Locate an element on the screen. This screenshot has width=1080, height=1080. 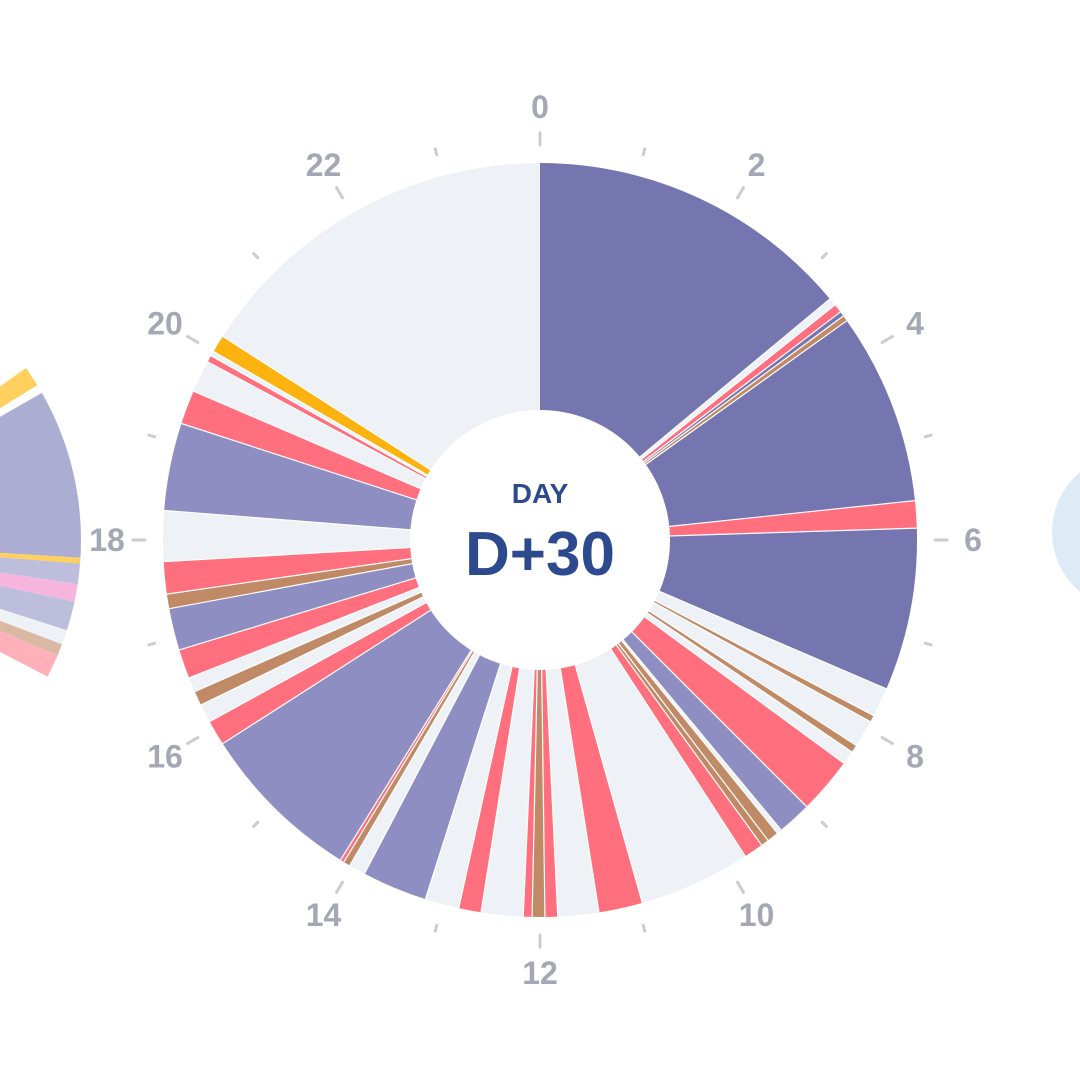
segment-play is located at coordinates (323, 406).